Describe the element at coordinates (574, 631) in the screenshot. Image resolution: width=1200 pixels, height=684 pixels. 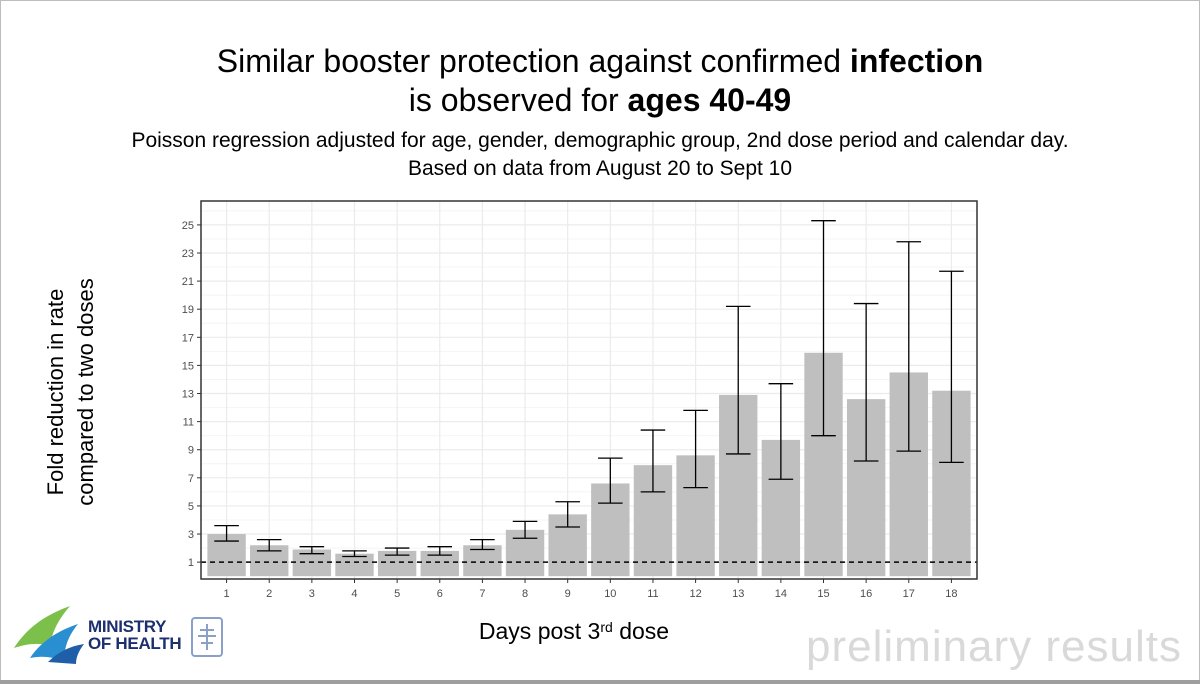
I see `x-axis-label: Days post 3rd dose` at that location.